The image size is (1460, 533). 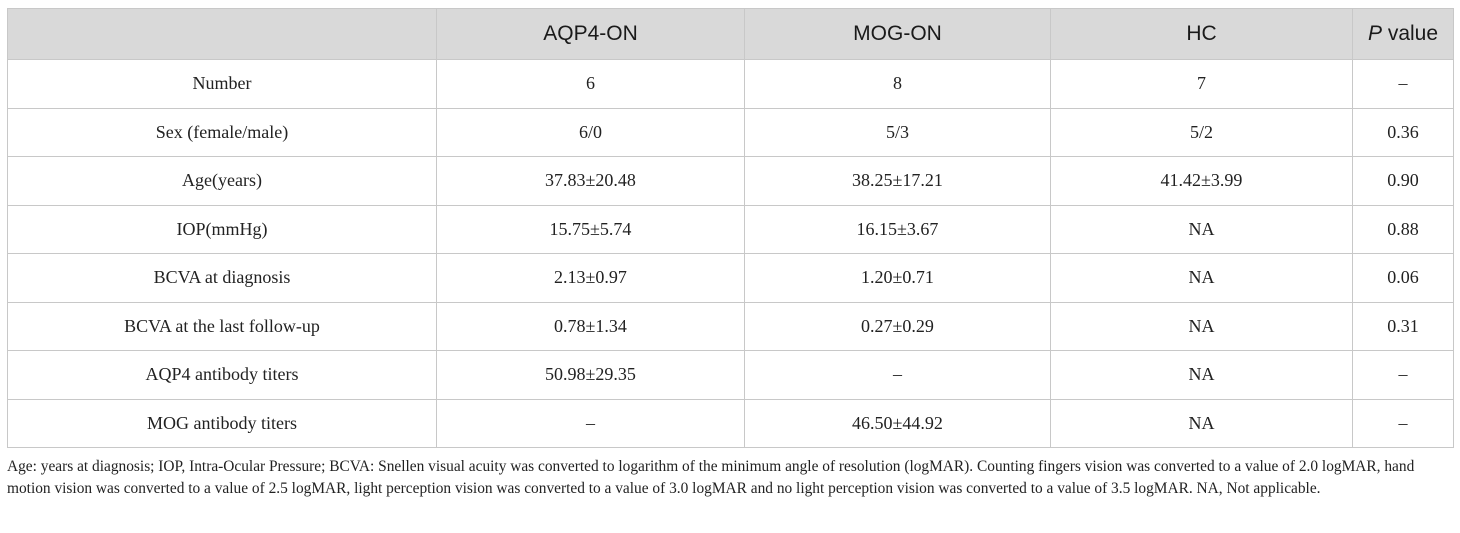 I want to click on mog-on-cell: 46.50±44.92, so click(x=897, y=423).